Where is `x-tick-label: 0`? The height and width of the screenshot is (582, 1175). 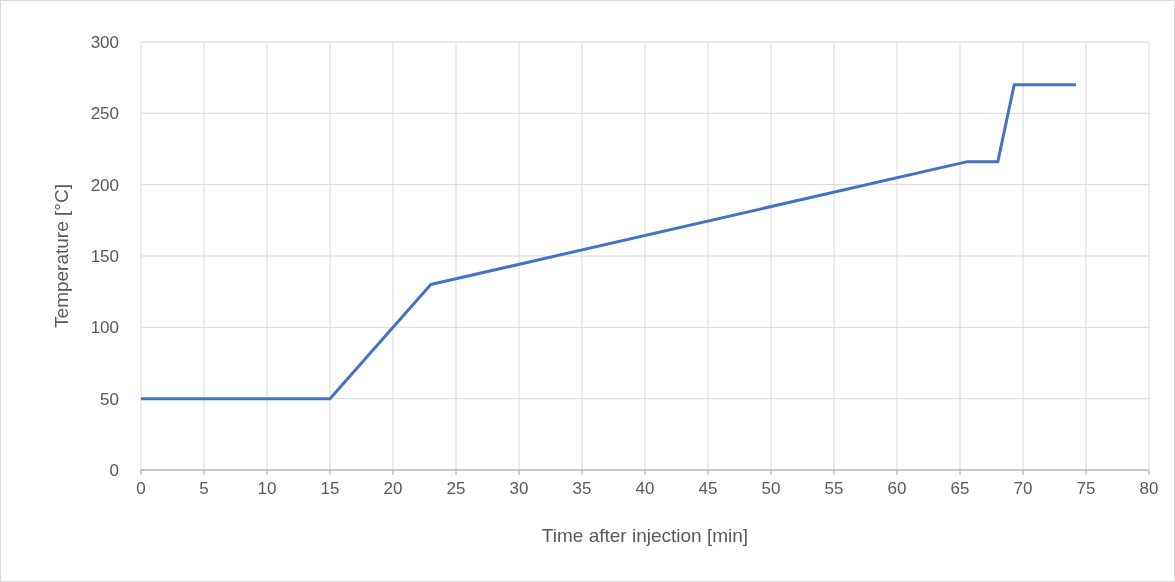 x-tick-label: 0 is located at coordinates (141, 488).